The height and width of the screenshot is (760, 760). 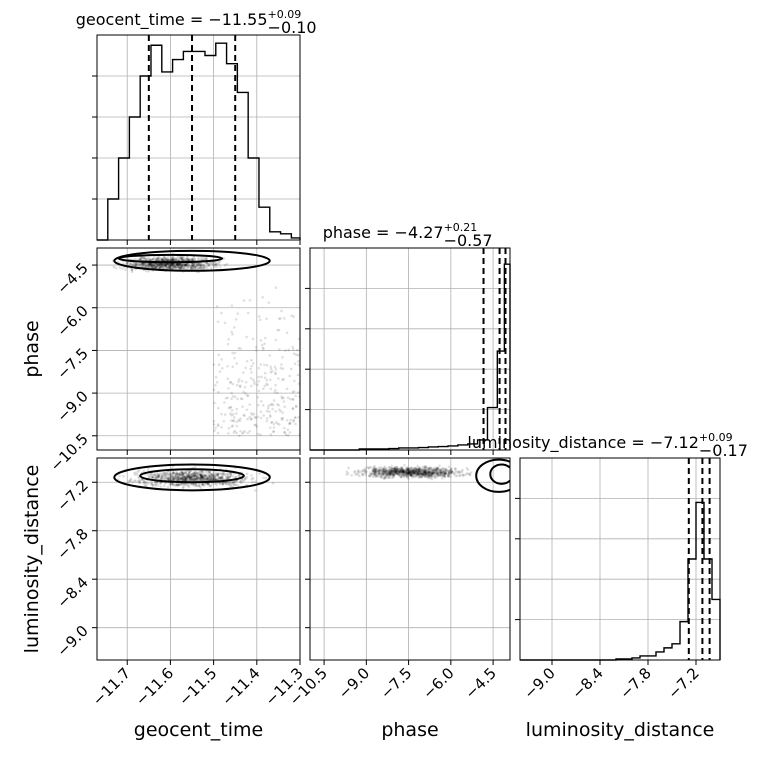 What do you see at coordinates (409, 730) in the screenshot?
I see `x-axis-label-phase: phase` at bounding box center [409, 730].